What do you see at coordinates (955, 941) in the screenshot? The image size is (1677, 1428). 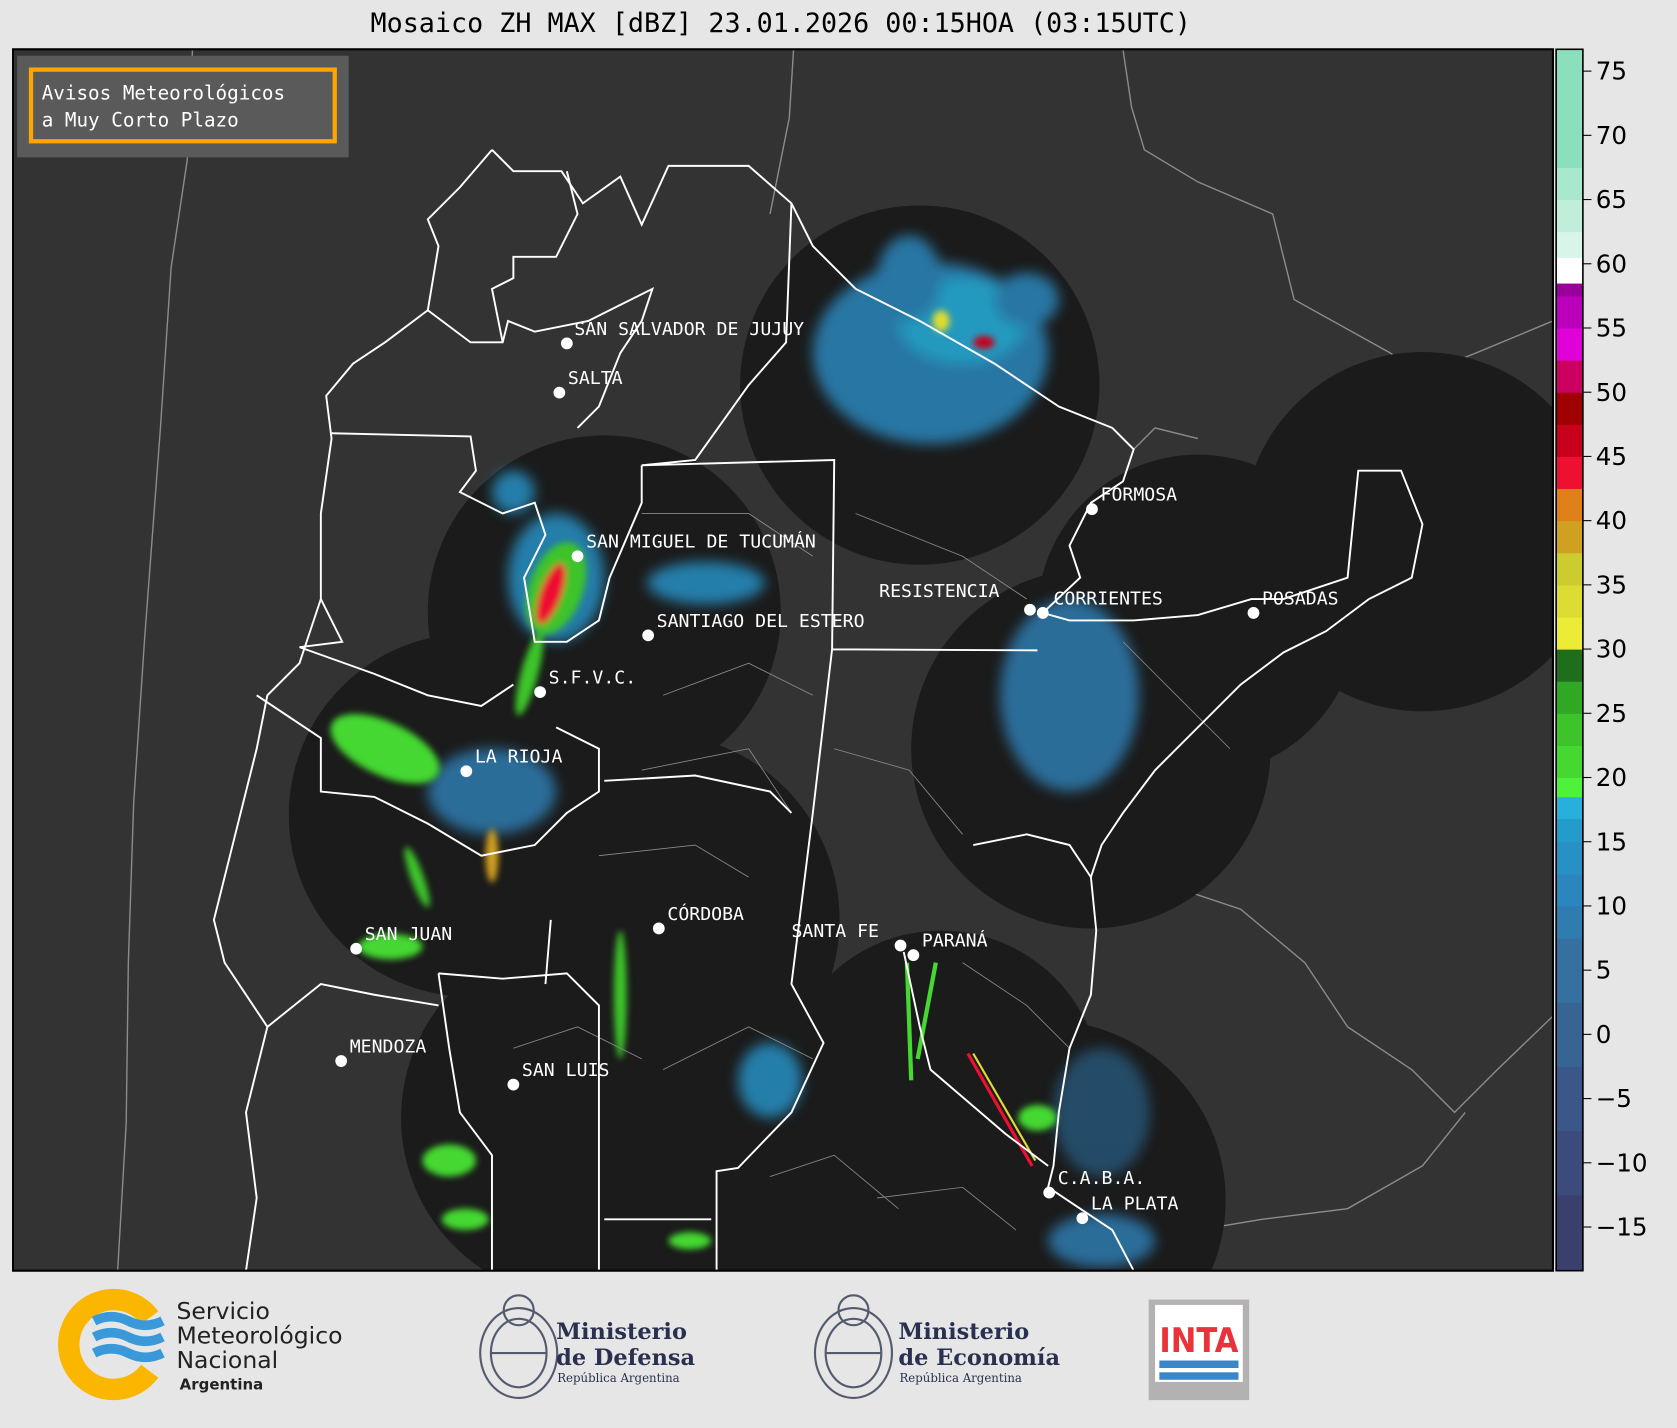 I see `city-label: PARANÁ` at bounding box center [955, 941].